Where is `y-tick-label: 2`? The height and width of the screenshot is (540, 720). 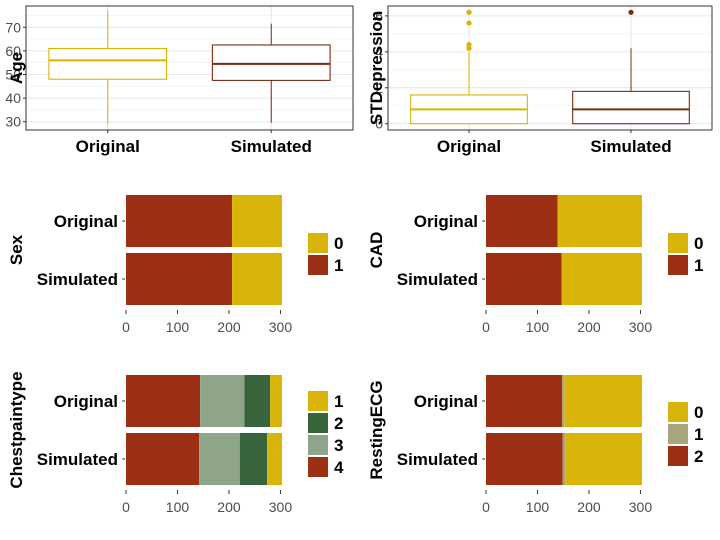 y-tick-label: 2 is located at coordinates (379, 88).